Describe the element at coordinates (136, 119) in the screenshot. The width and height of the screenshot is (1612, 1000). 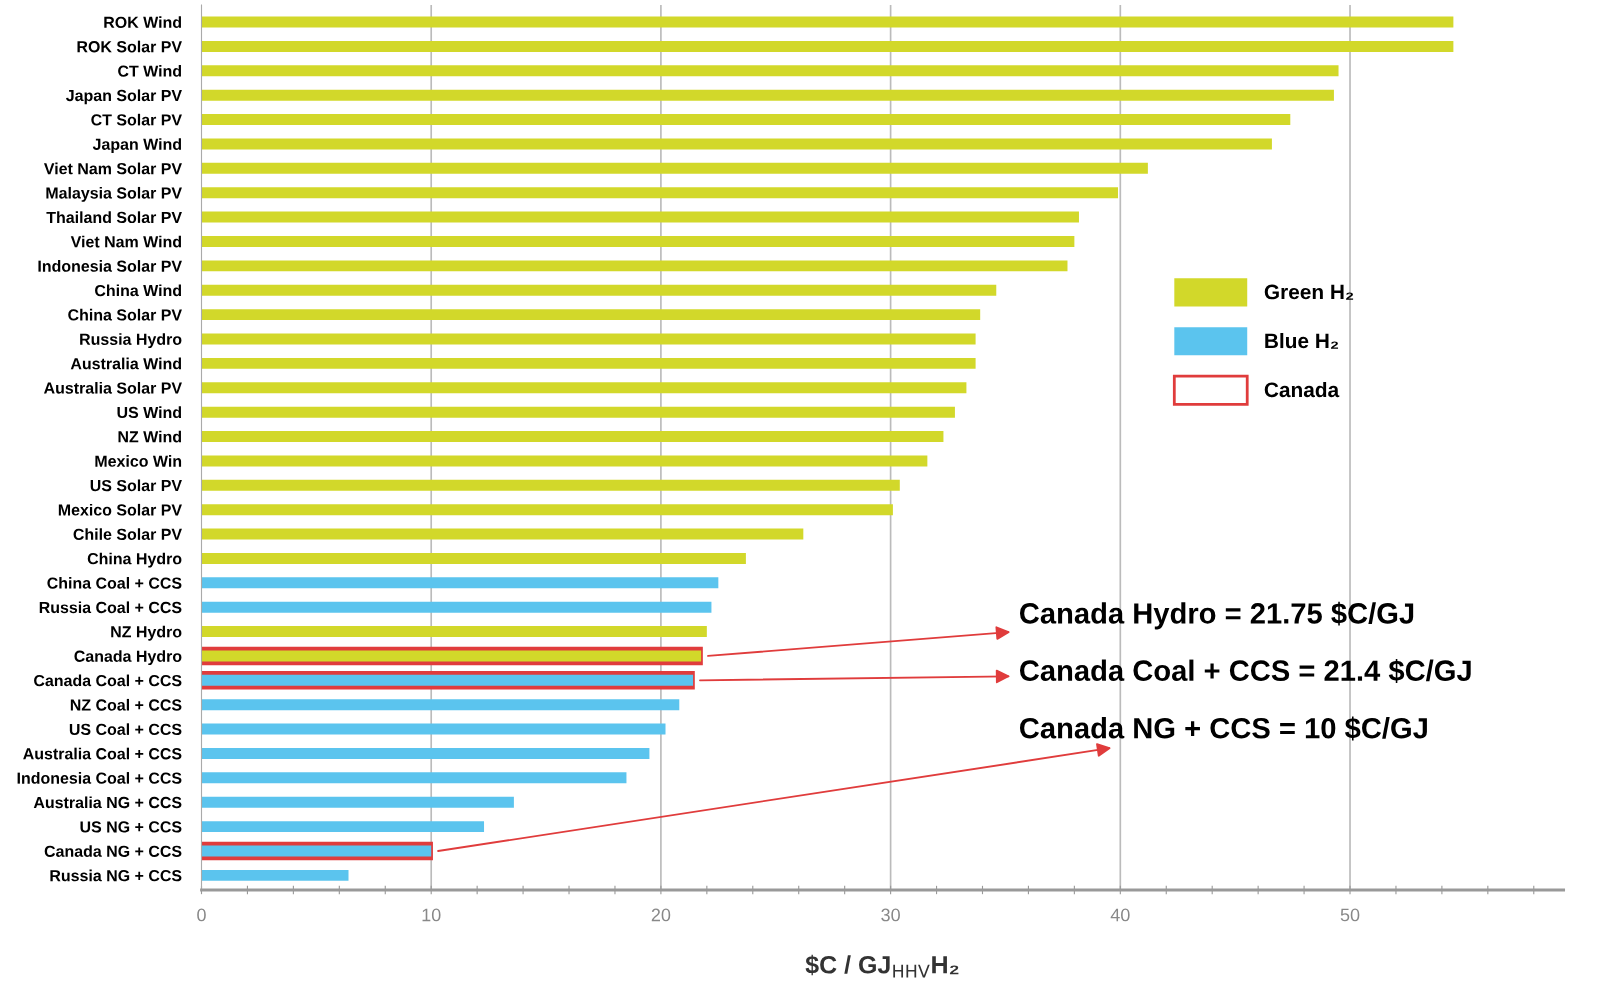
I see `y-tick-label: CT Solar PV` at that location.